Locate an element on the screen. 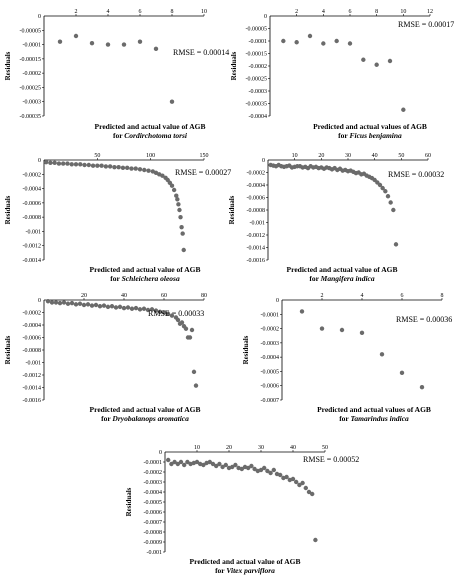 This screenshot has height=578, width=474. x-tick-label: 40 is located at coordinates (375, 156).